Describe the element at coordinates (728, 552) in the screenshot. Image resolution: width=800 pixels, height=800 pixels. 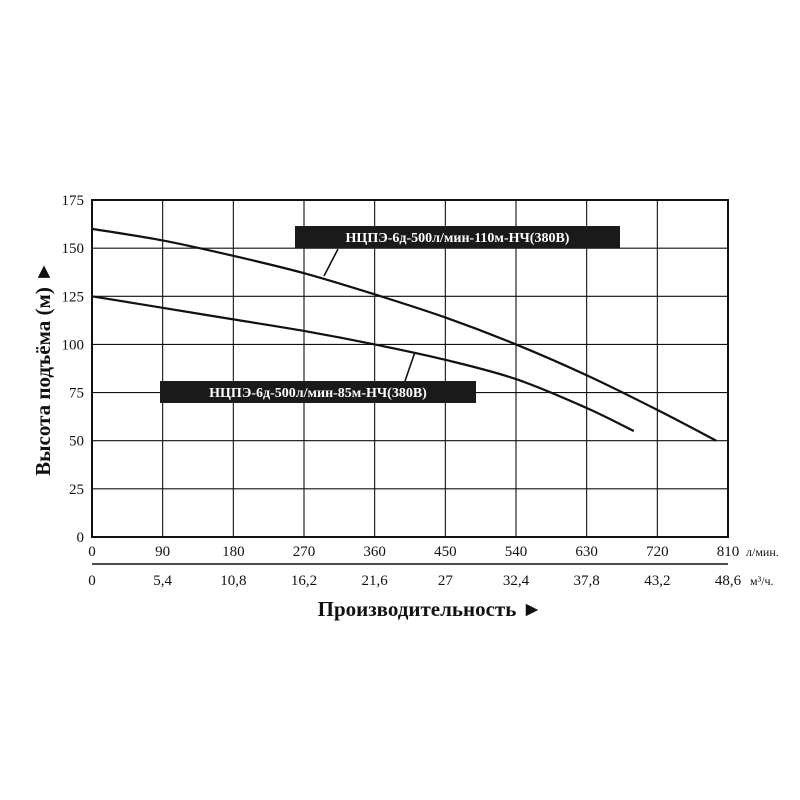
I see `x-tick-label: 810` at that location.